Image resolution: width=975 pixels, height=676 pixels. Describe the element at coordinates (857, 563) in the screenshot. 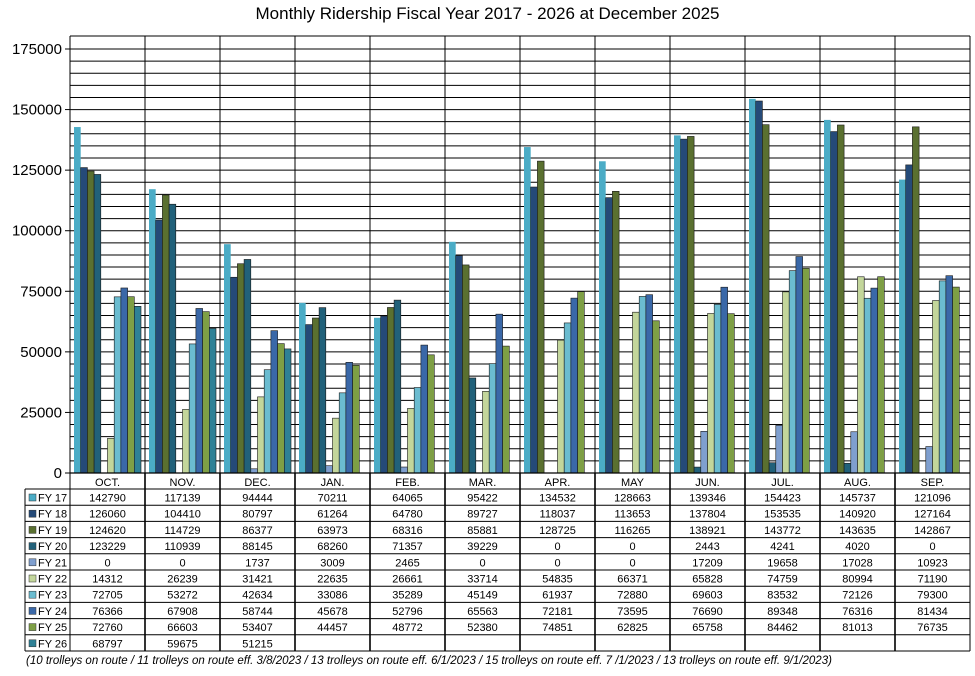

I see `table-cell: 17028` at that location.